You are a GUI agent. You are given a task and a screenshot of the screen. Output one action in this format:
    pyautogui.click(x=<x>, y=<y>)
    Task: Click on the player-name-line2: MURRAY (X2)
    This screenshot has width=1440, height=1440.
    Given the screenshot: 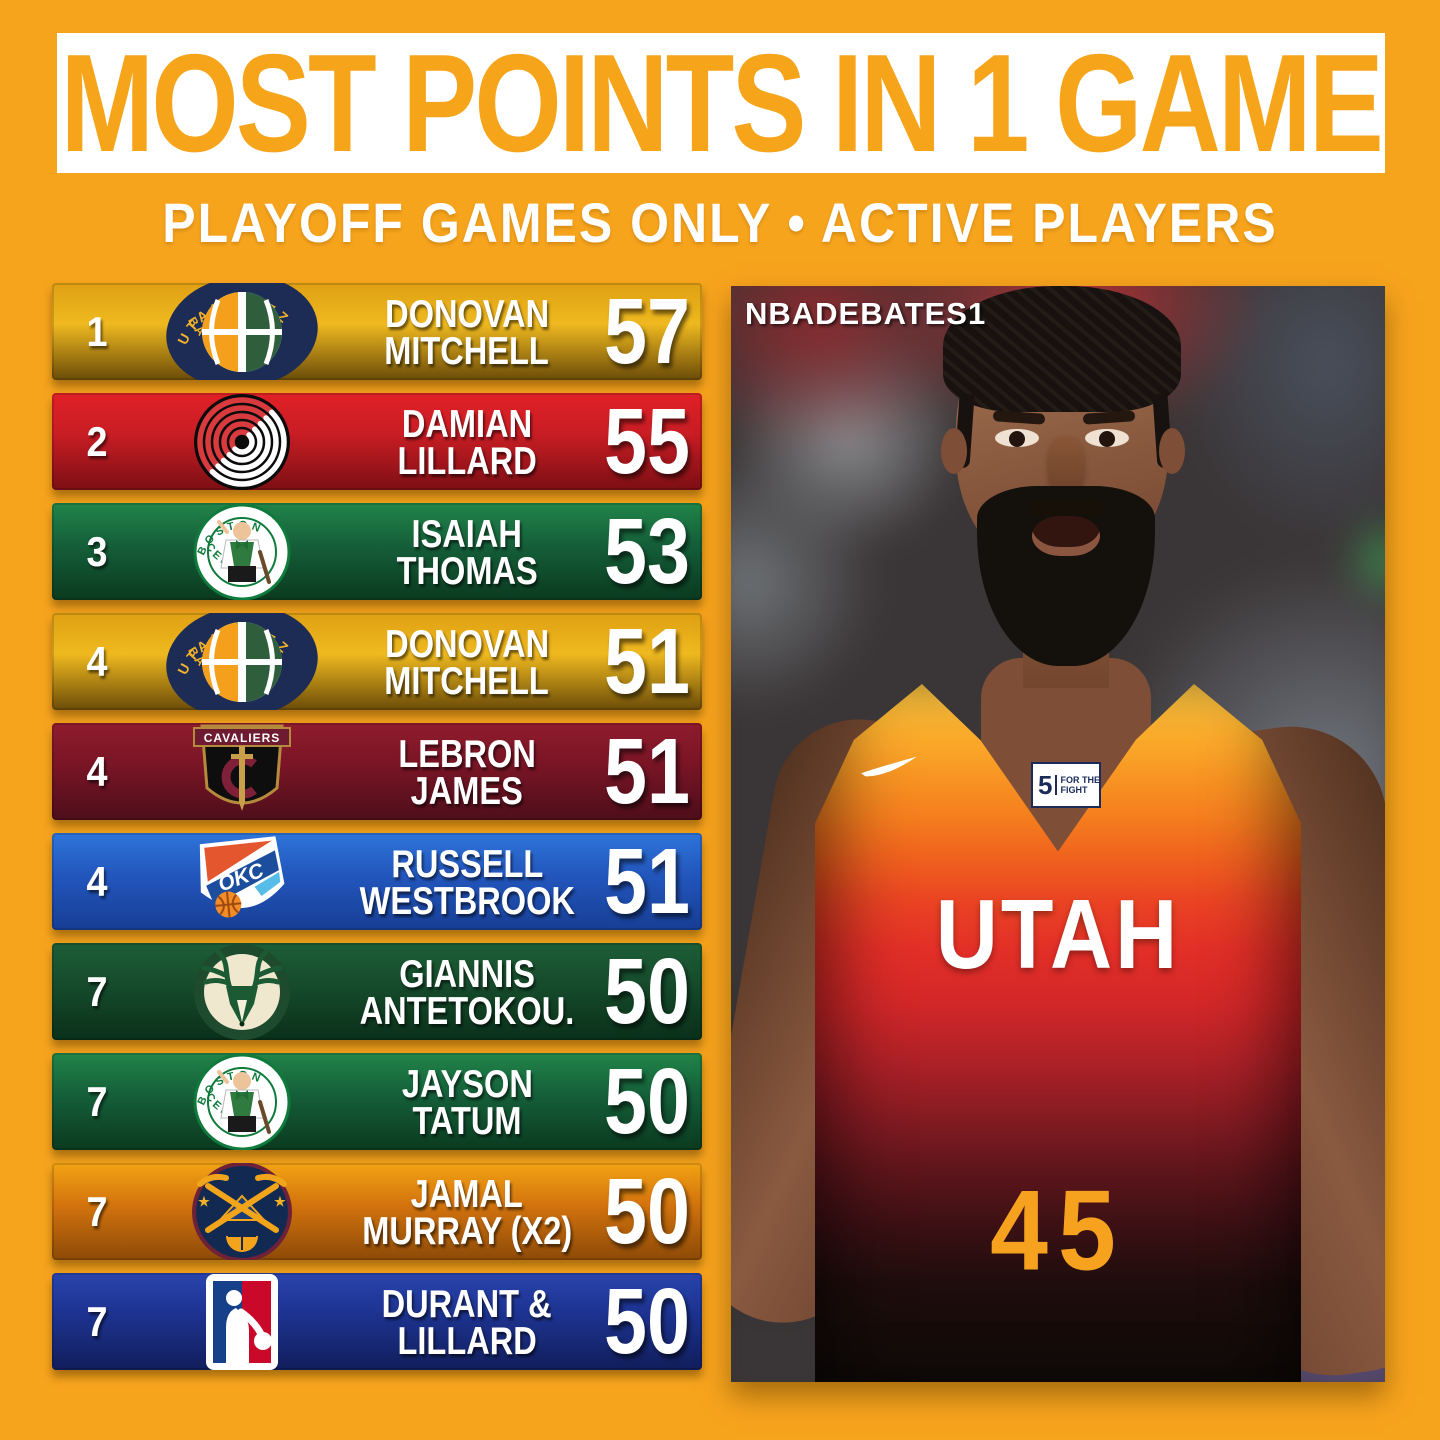 What is the action you would take?
    pyautogui.click(x=467, y=1230)
    